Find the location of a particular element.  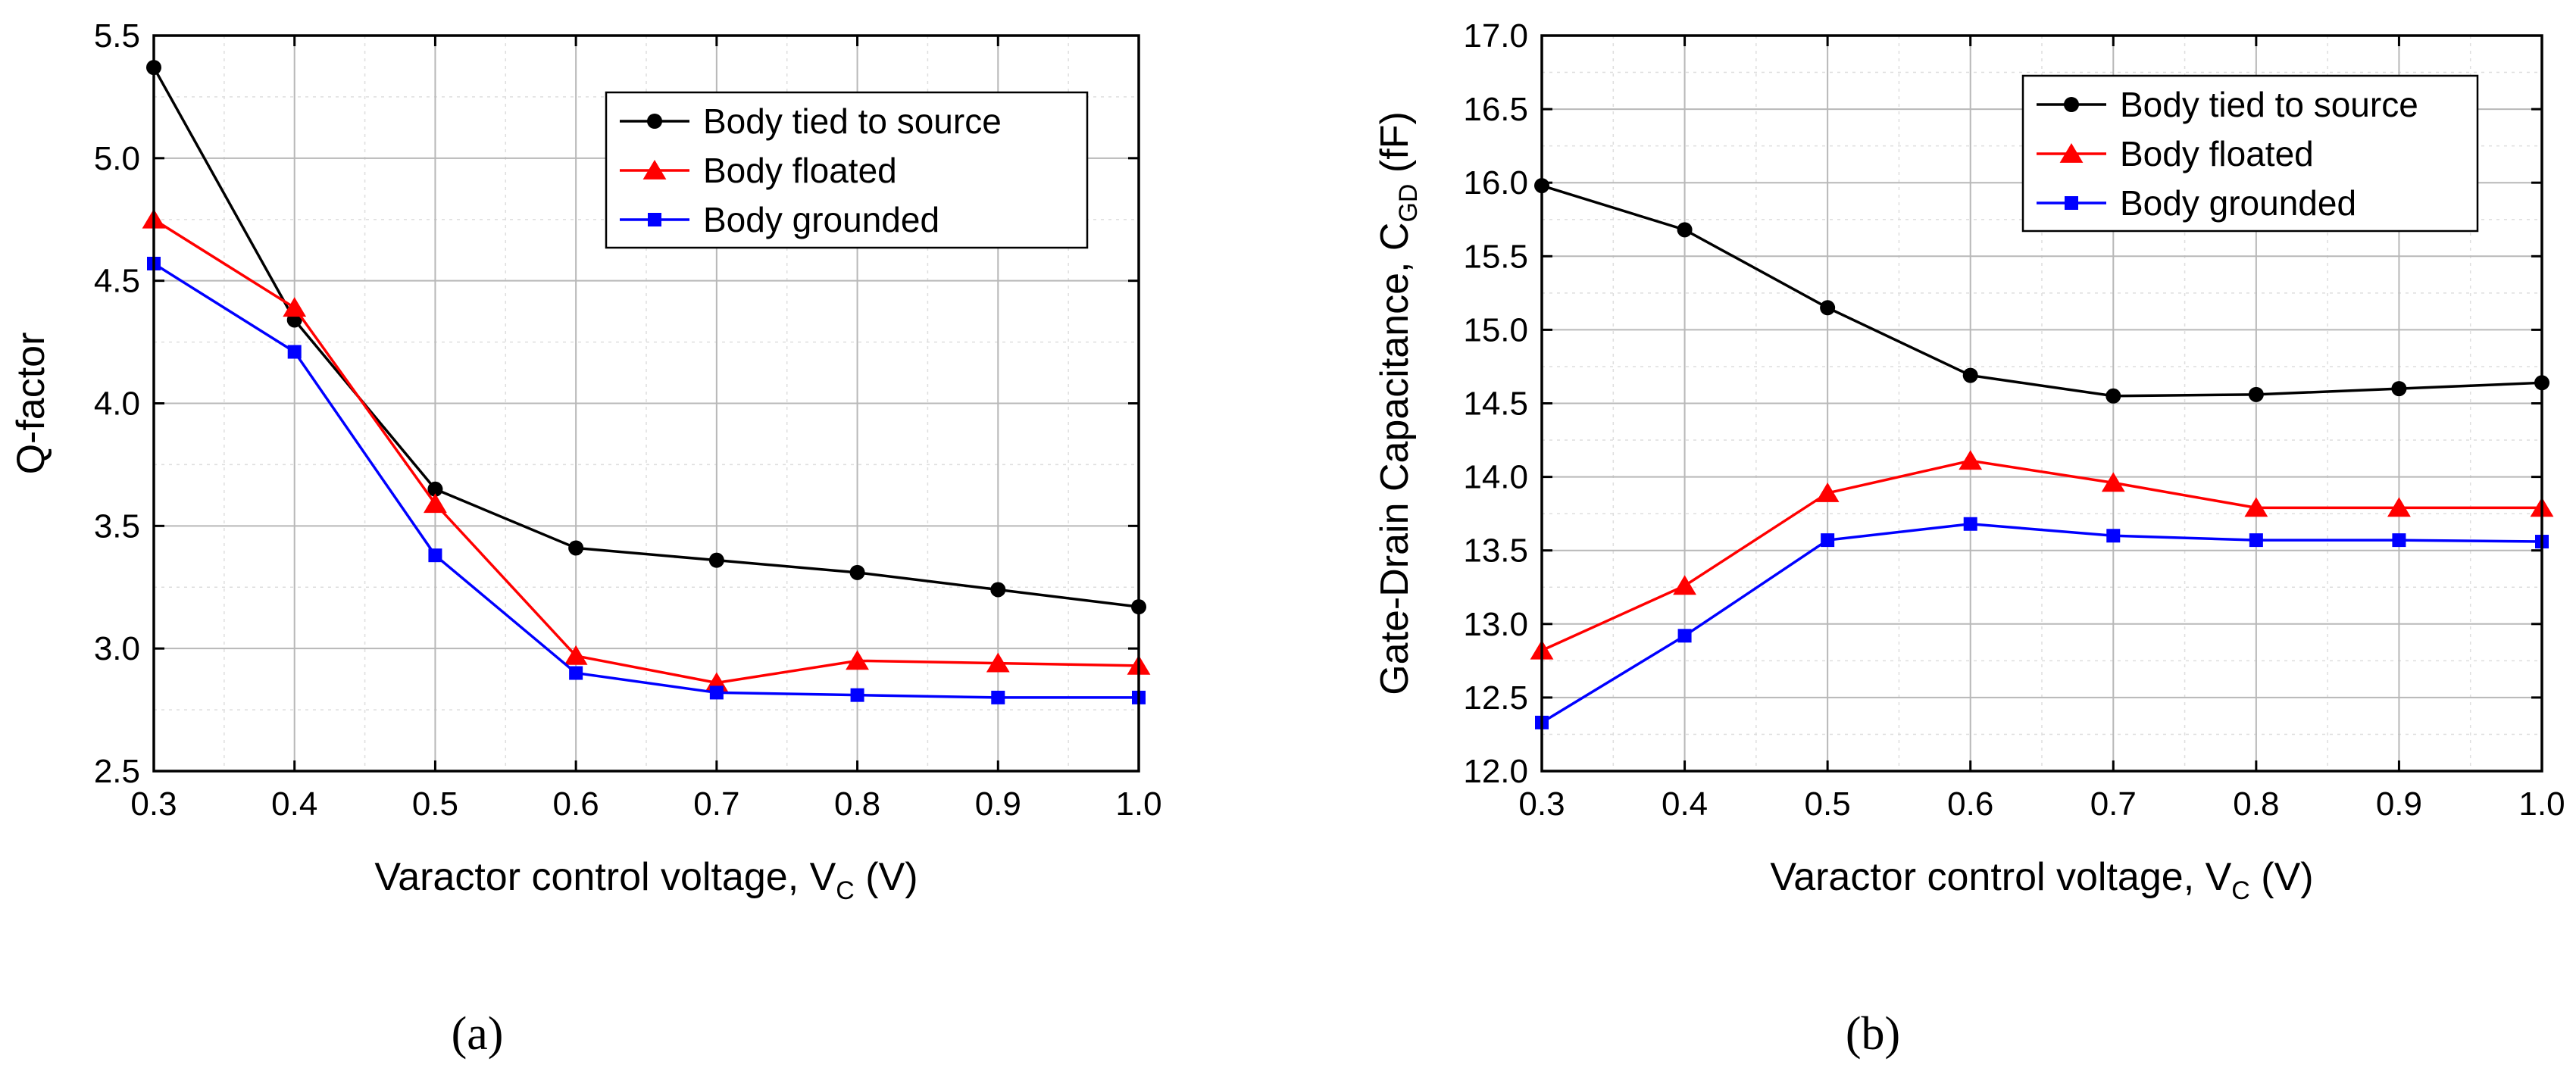

y-axis-title: Q-factor is located at coordinates (31, 404).